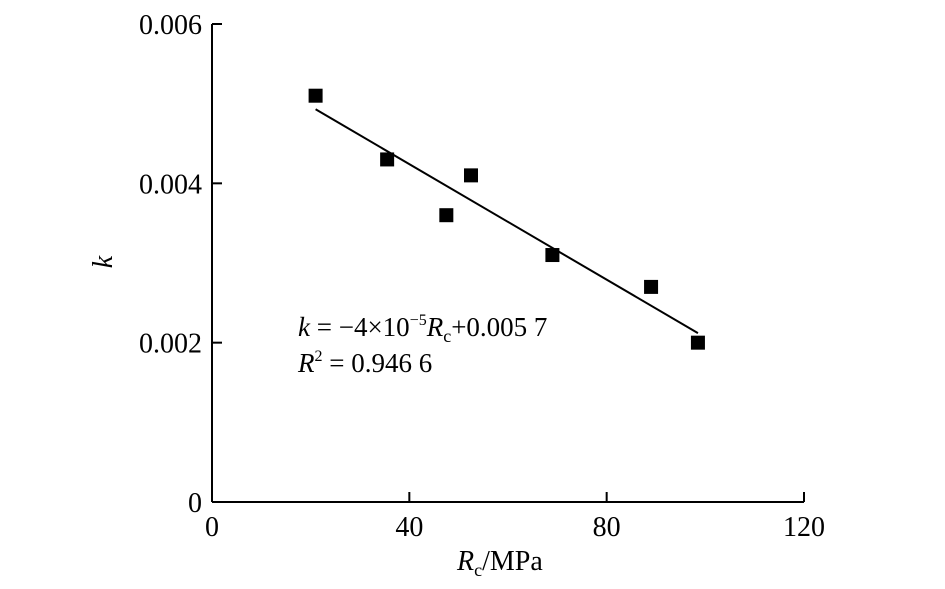 The height and width of the screenshot is (589, 945). What do you see at coordinates (170, 25) in the screenshot?
I see `y-tick-label: 0.006` at bounding box center [170, 25].